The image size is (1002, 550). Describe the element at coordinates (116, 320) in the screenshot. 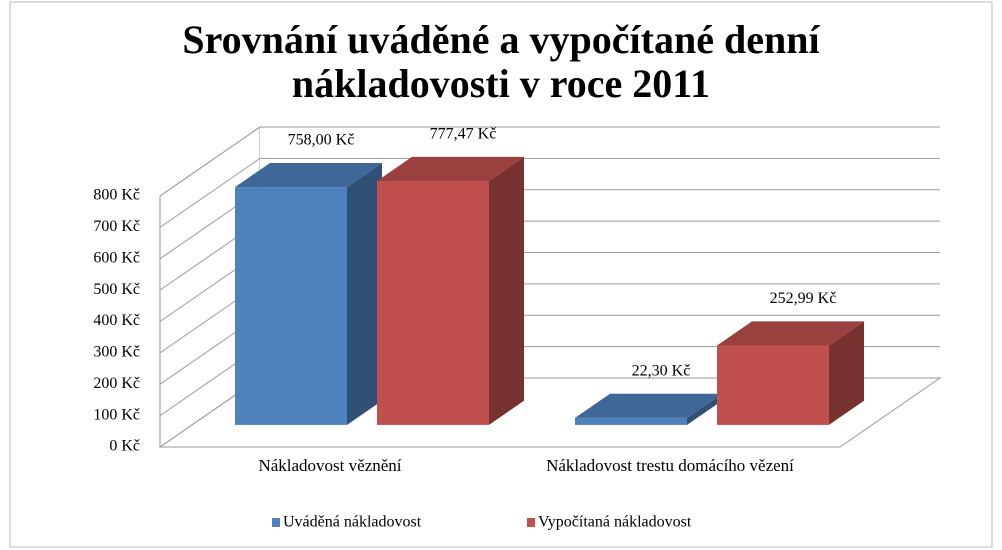

I see `y-tick-label: 400 Kč` at that location.